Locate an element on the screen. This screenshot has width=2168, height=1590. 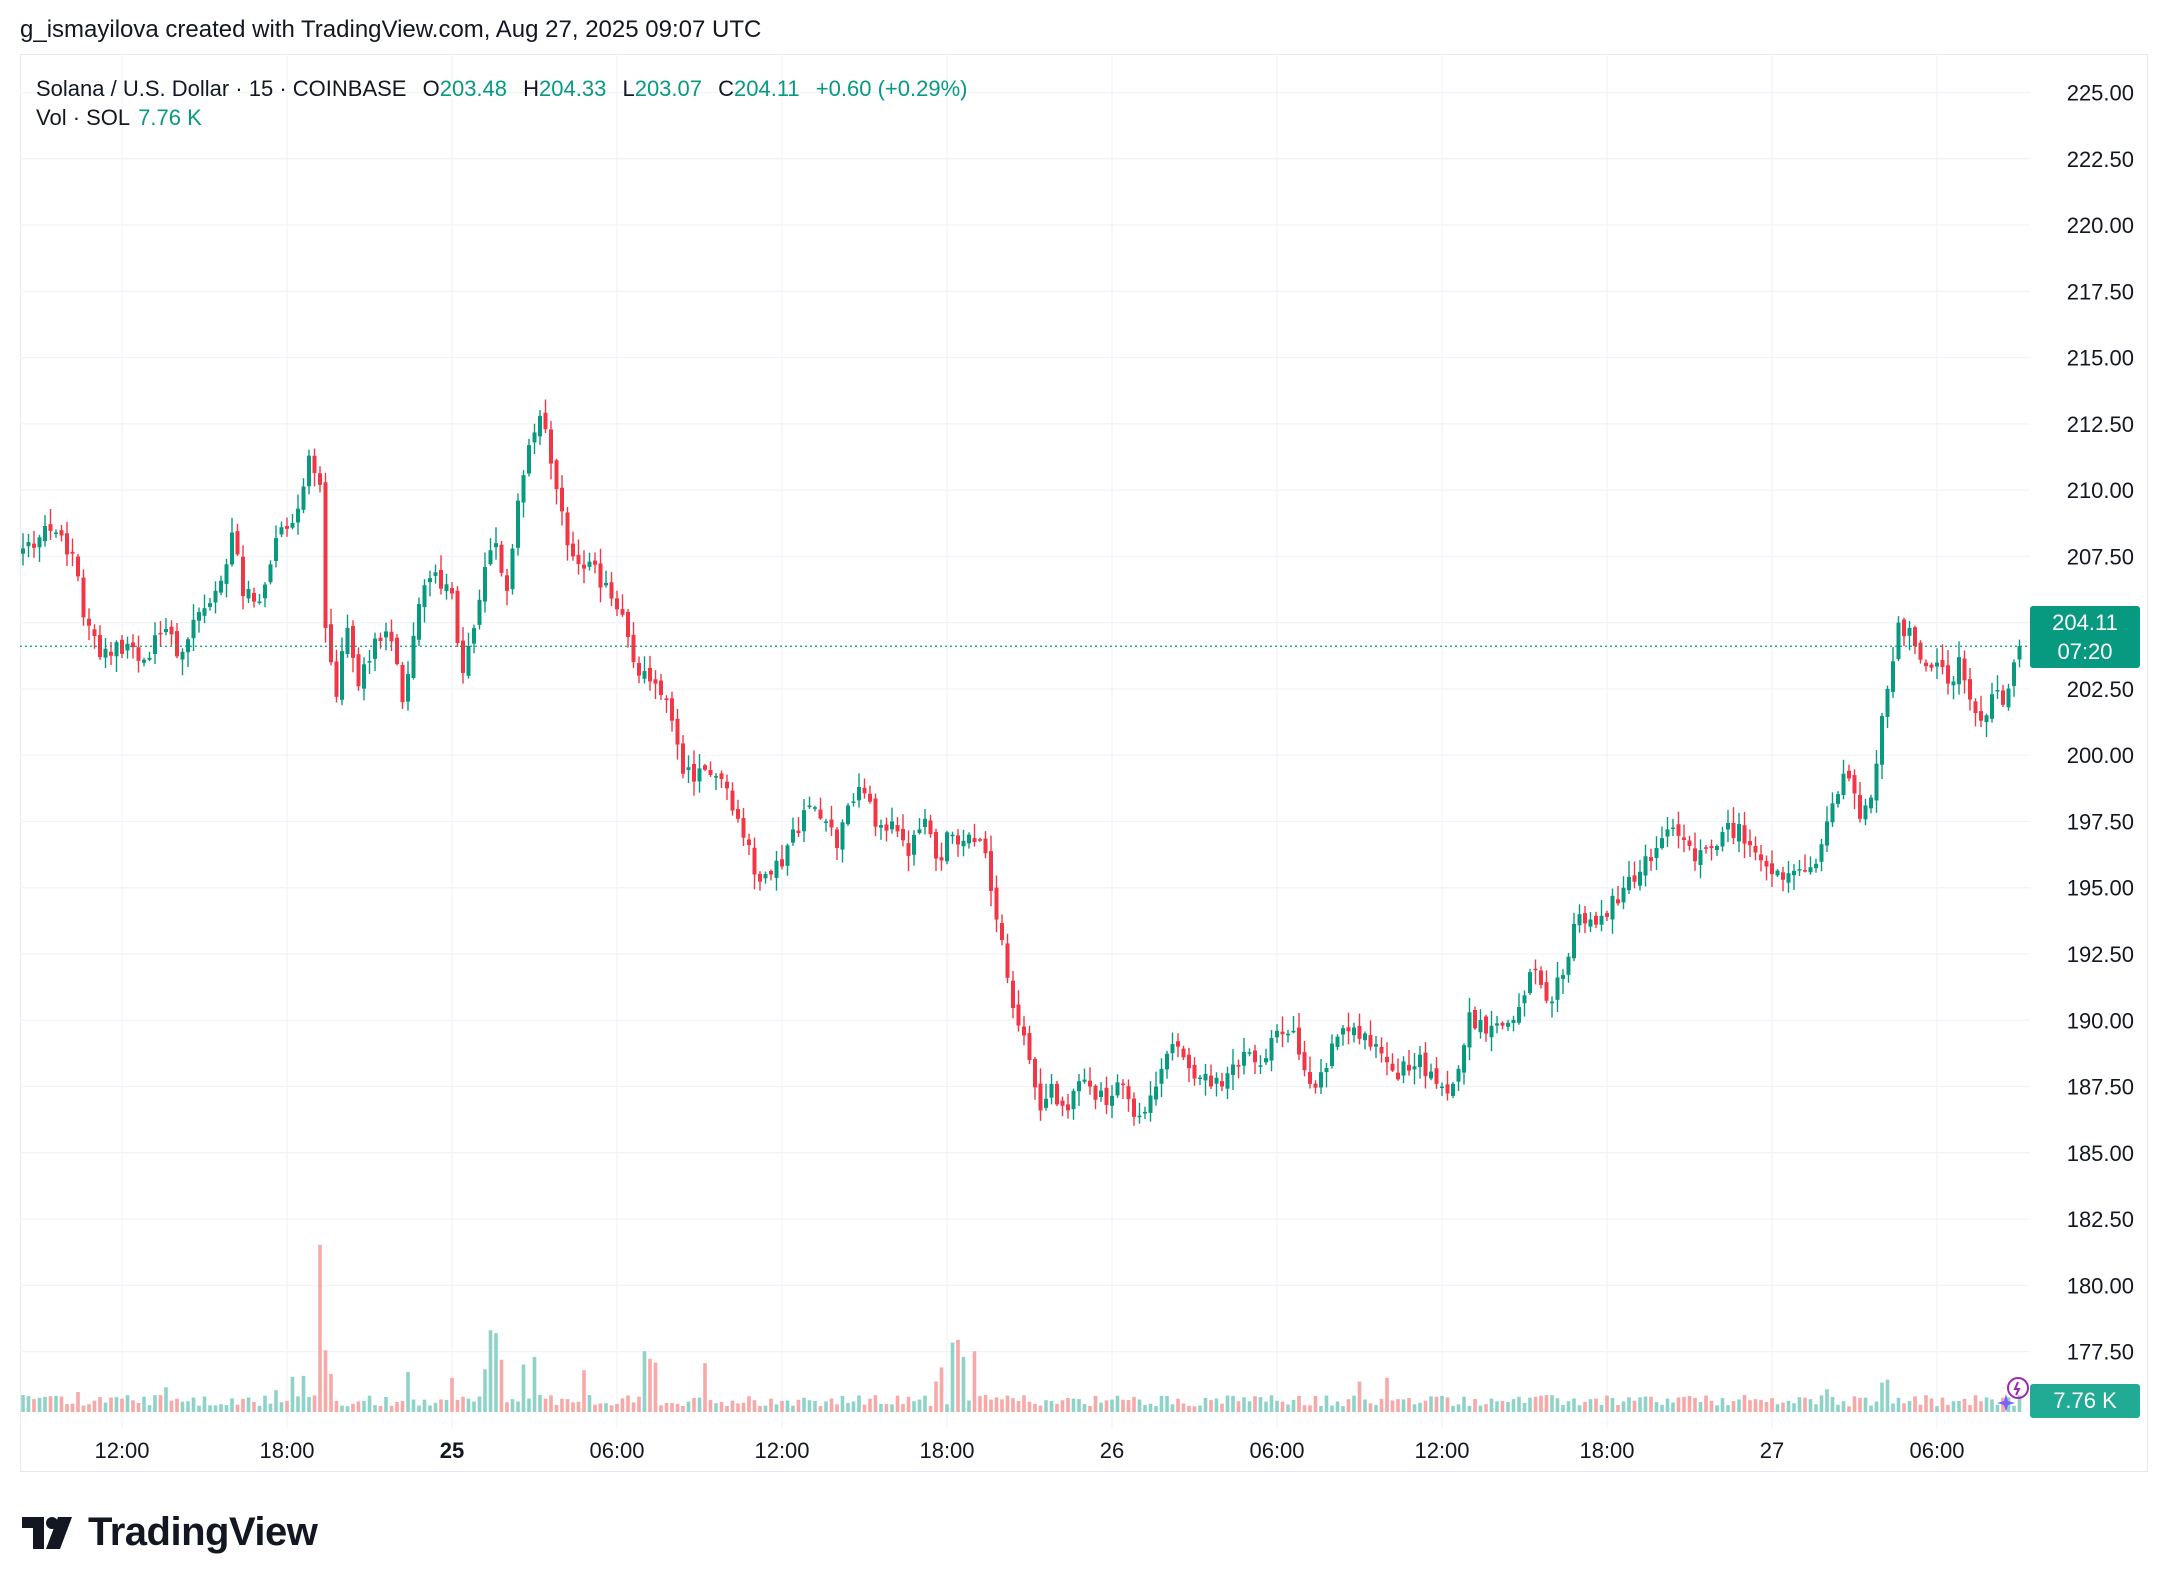
brand-name: TradingView is located at coordinates (203, 1532).